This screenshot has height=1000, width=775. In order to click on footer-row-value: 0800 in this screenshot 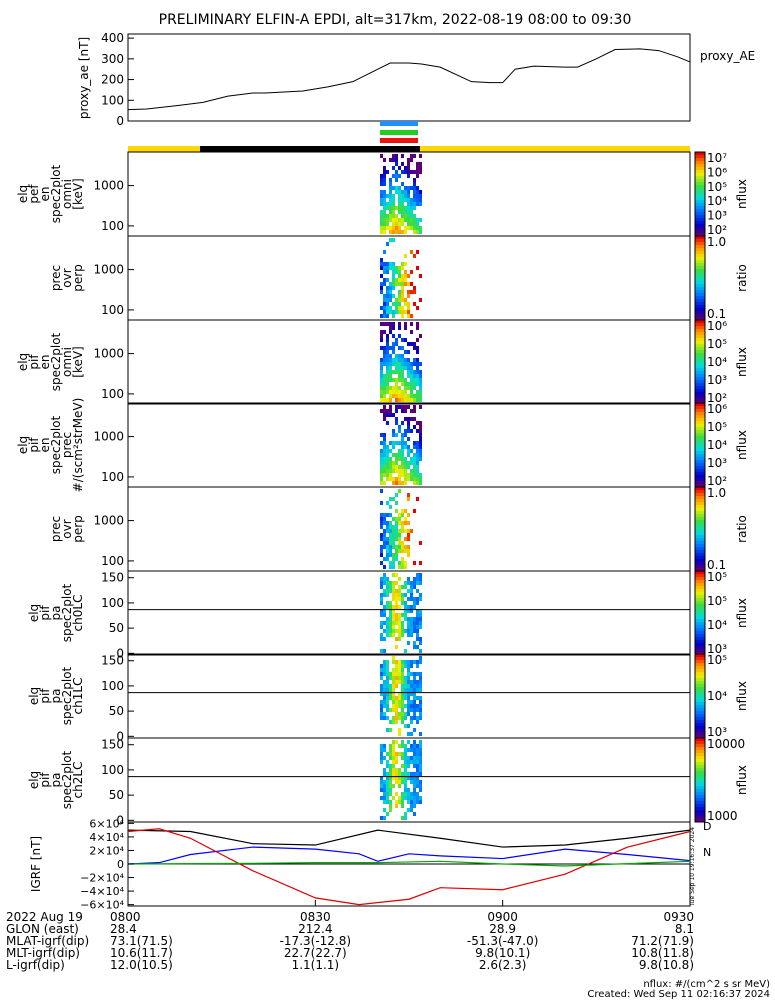, I will do `click(125, 917)`.